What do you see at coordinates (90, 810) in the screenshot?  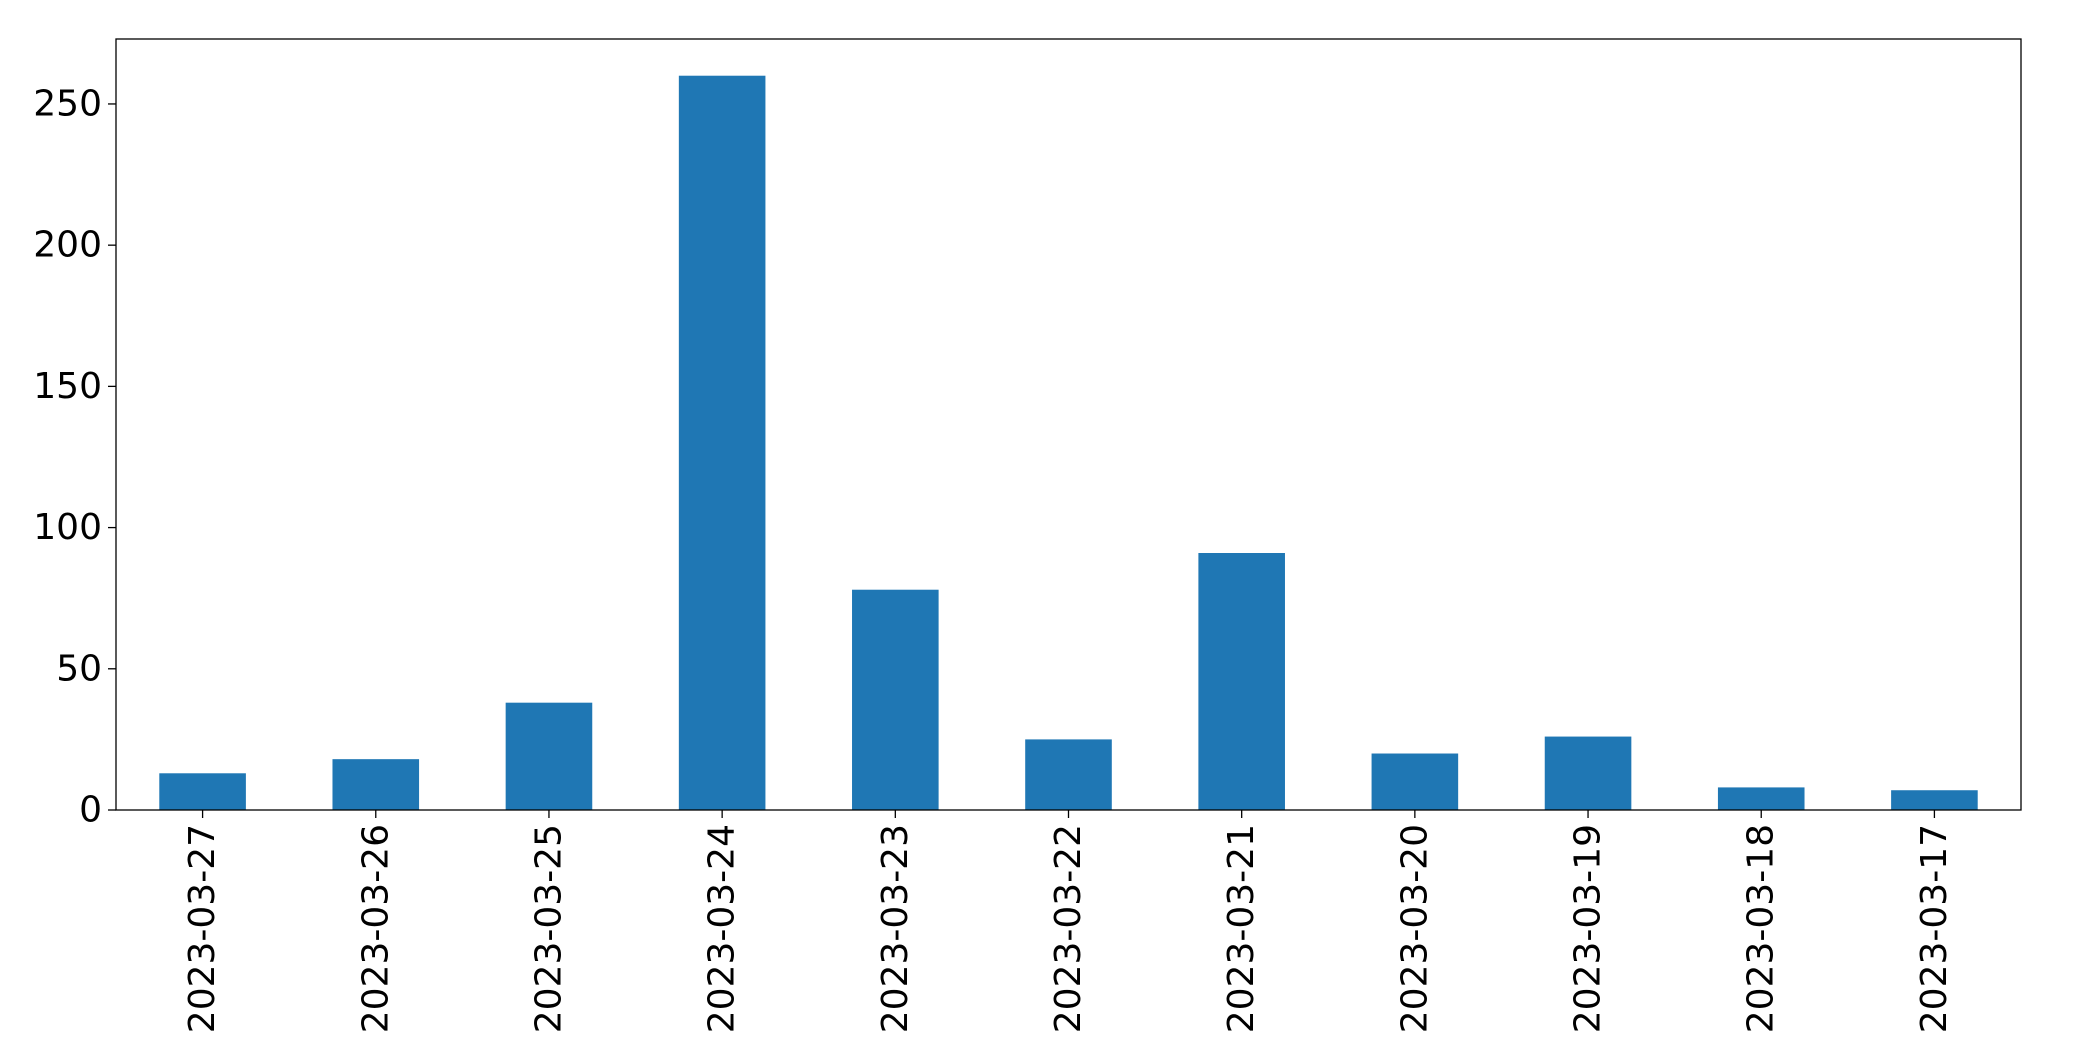 I see `y-tick-label: 0` at bounding box center [90, 810].